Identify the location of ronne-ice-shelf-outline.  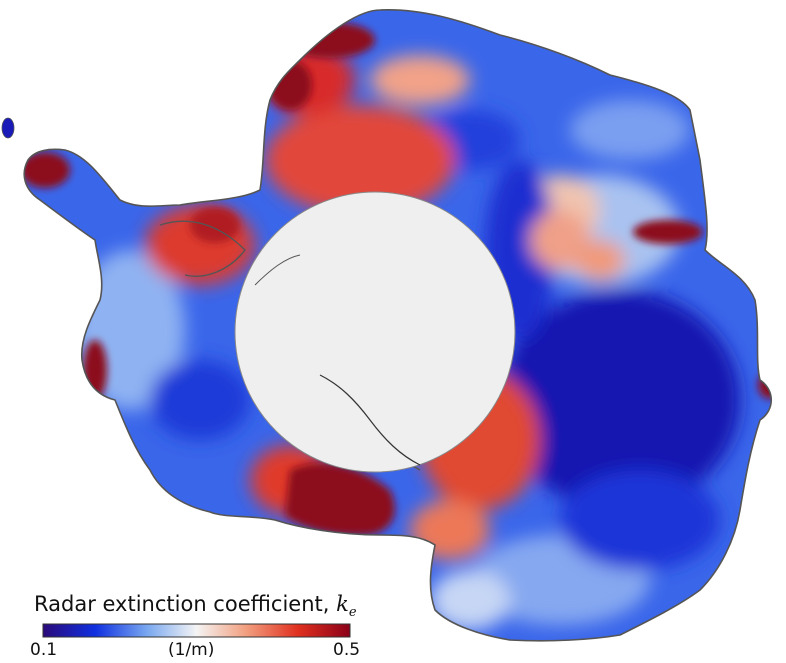
(202, 248).